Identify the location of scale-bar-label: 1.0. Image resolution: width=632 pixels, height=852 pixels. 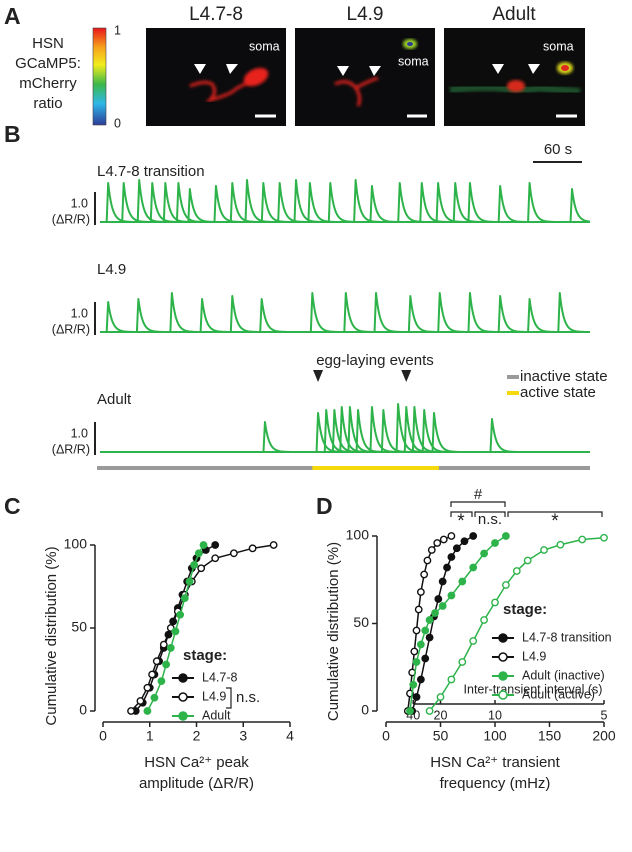
(79, 203).